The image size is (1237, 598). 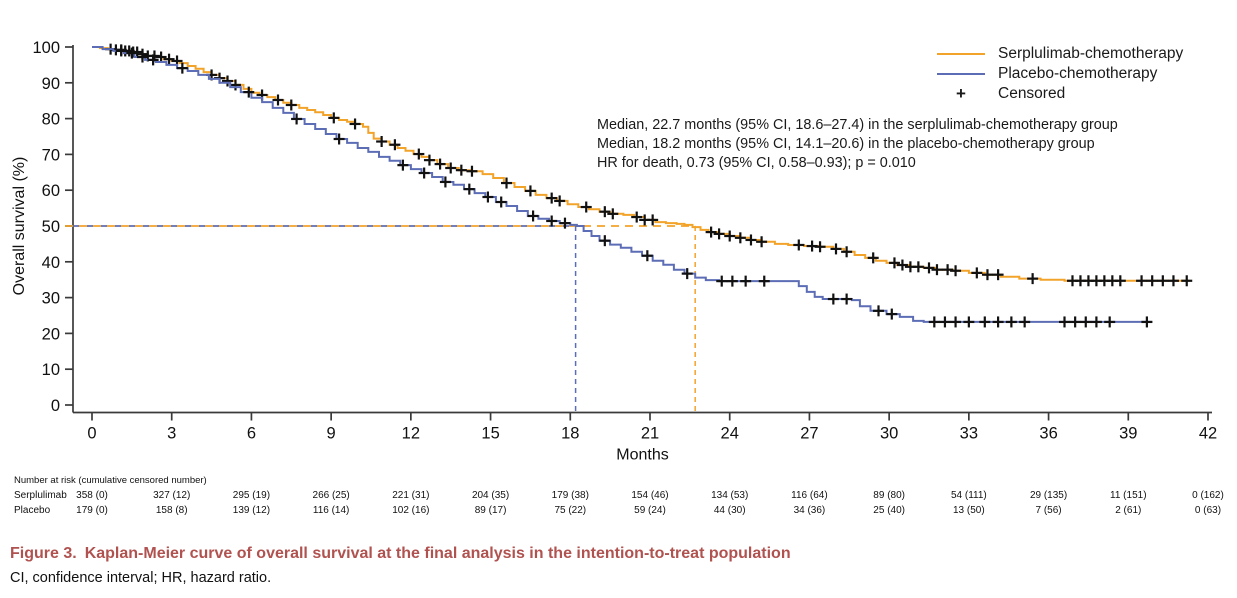 I want to click on risk-value: 0 (63), so click(x=1208, y=510).